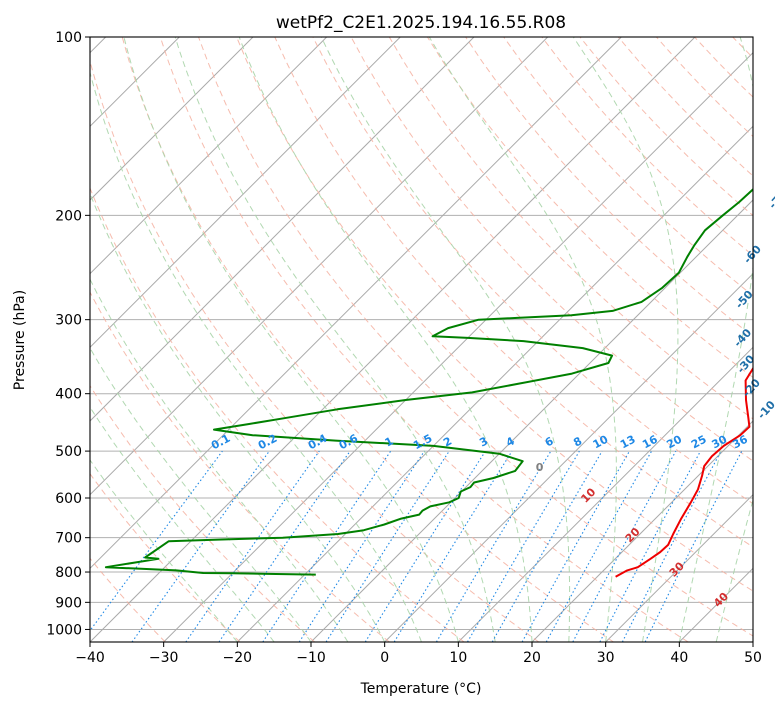  What do you see at coordinates (68, 334) in the screenshot?
I see `y-axis: 100 200 300 400 500 600 700 800 900 1000` at bounding box center [68, 334].